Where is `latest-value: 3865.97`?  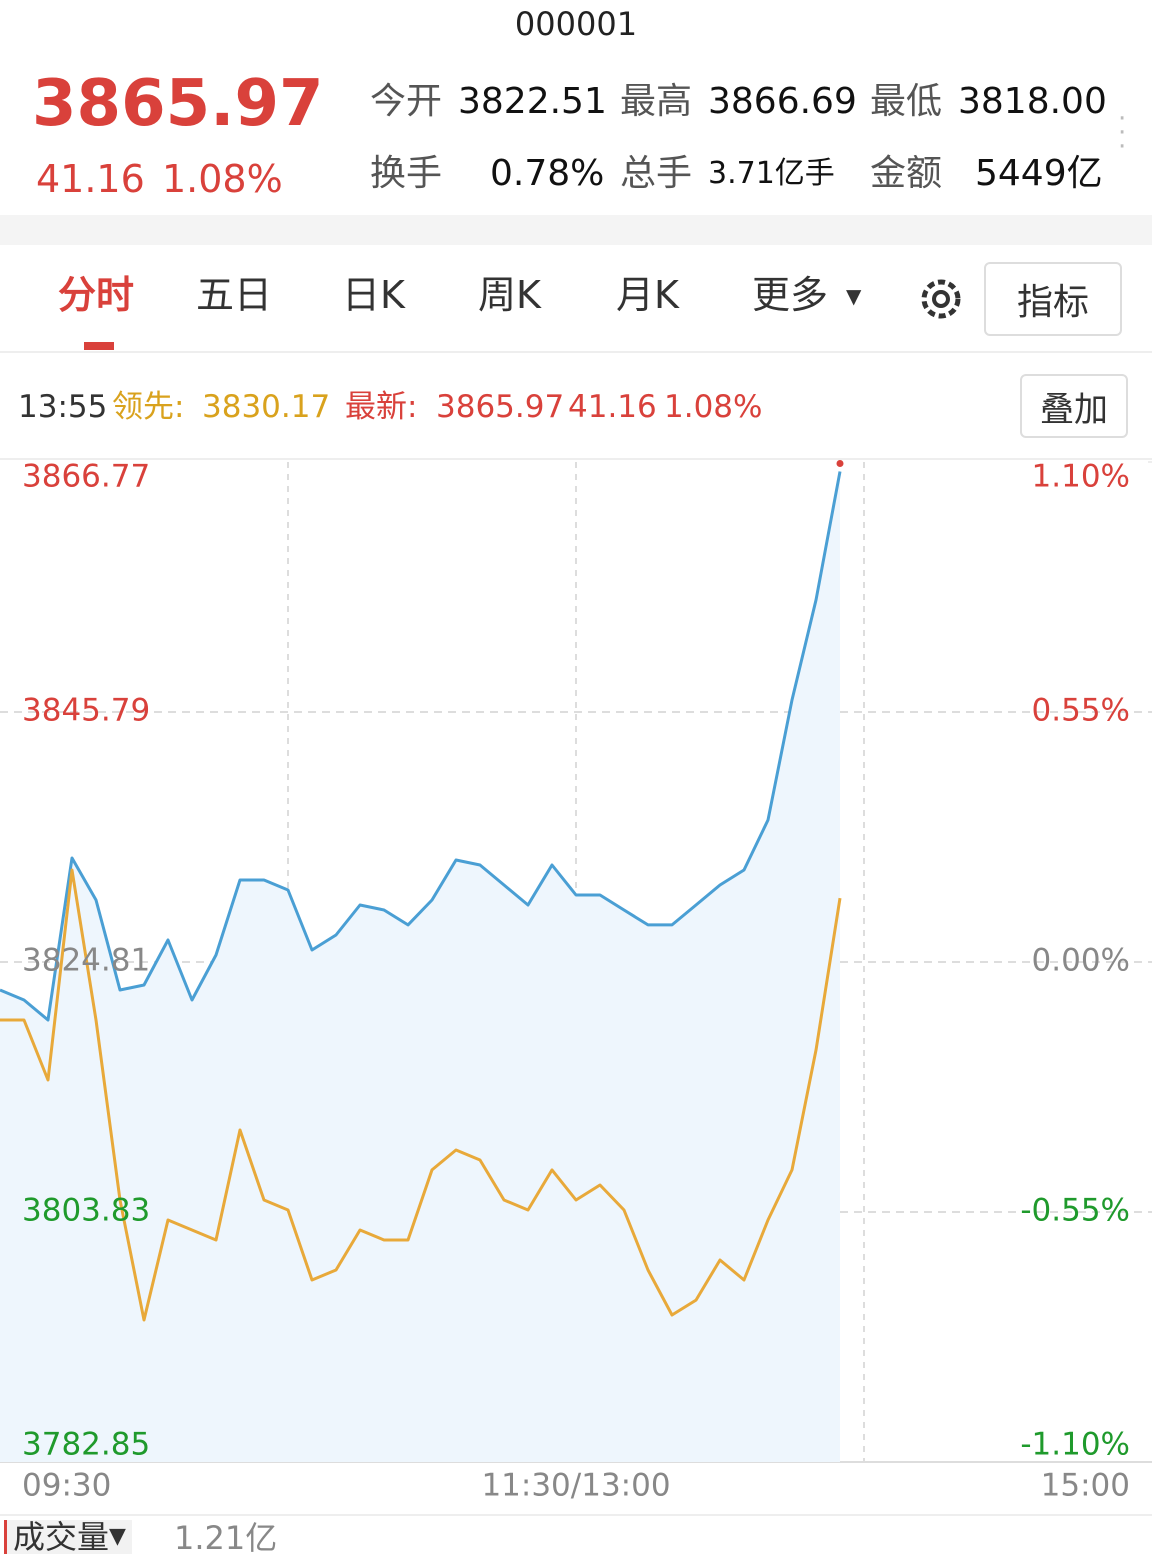
latest-value: 3865.97 is located at coordinates (500, 407).